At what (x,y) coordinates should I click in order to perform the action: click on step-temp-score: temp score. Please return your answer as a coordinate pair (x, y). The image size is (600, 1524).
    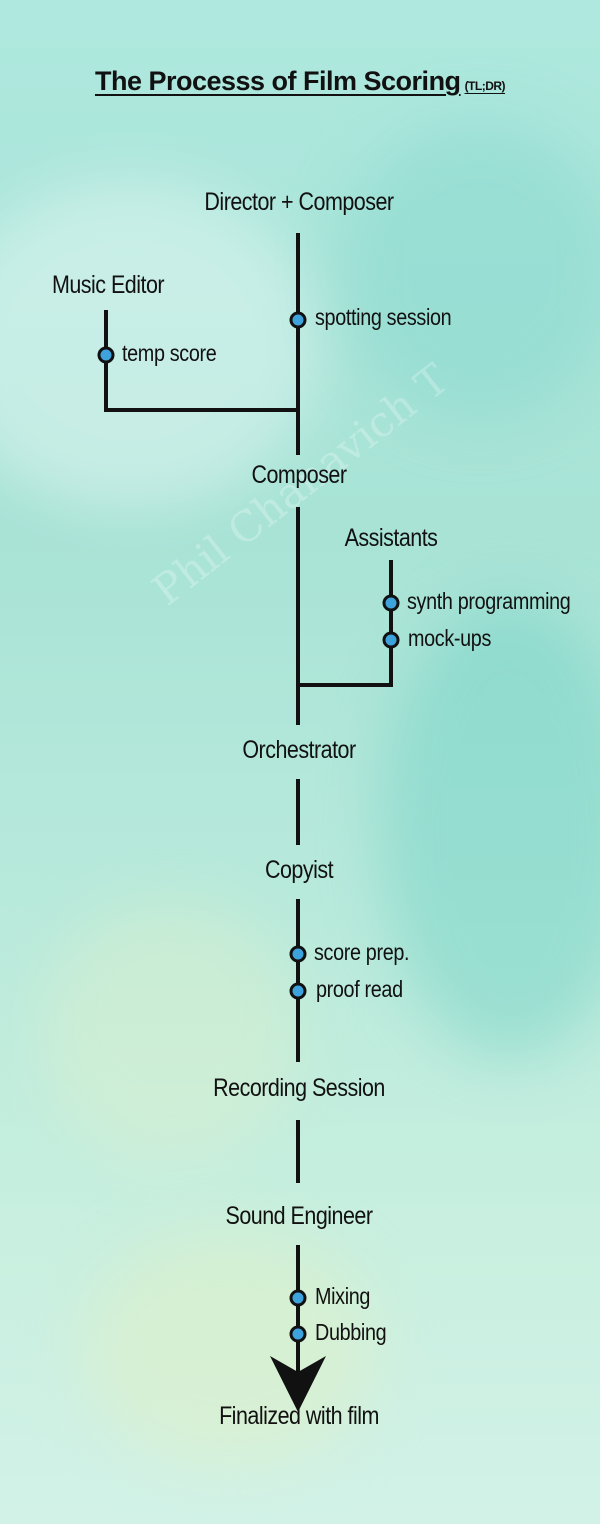
    Looking at the image, I should click on (169, 353).